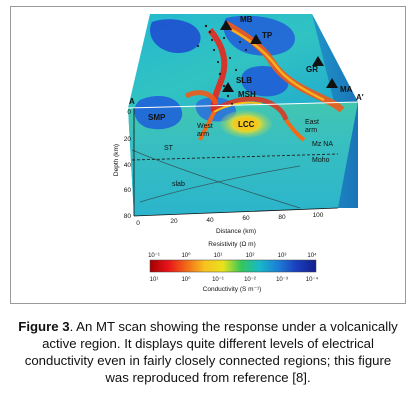  What do you see at coordinates (132, 101) in the screenshot?
I see `label-a: A` at bounding box center [132, 101].